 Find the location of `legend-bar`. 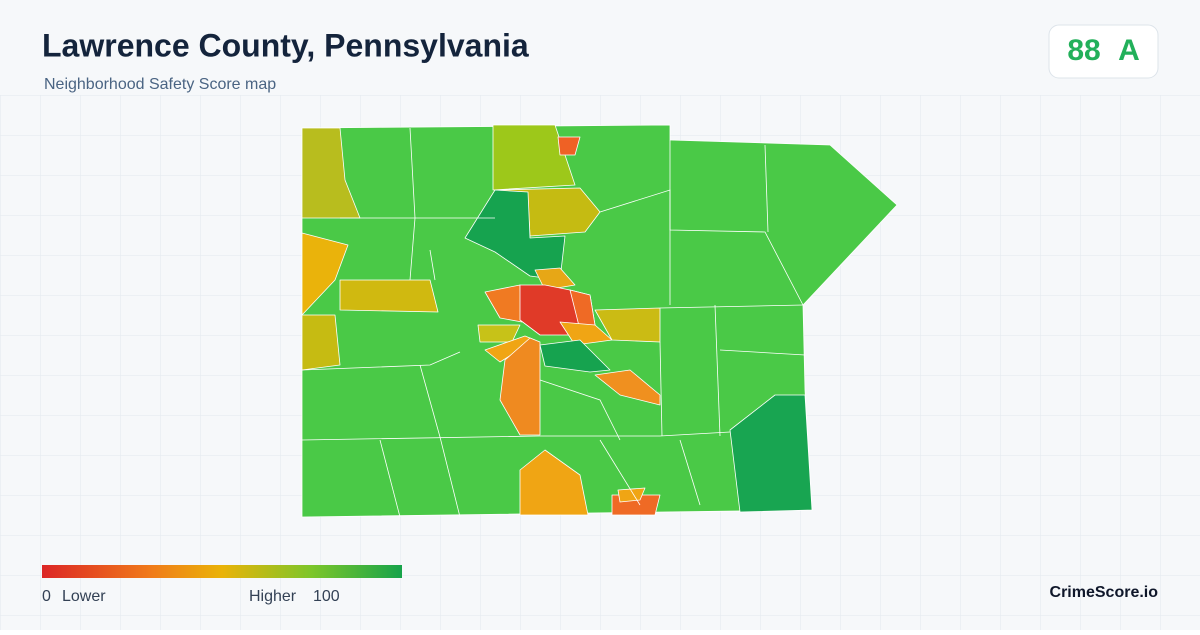

legend-bar is located at coordinates (222, 571).